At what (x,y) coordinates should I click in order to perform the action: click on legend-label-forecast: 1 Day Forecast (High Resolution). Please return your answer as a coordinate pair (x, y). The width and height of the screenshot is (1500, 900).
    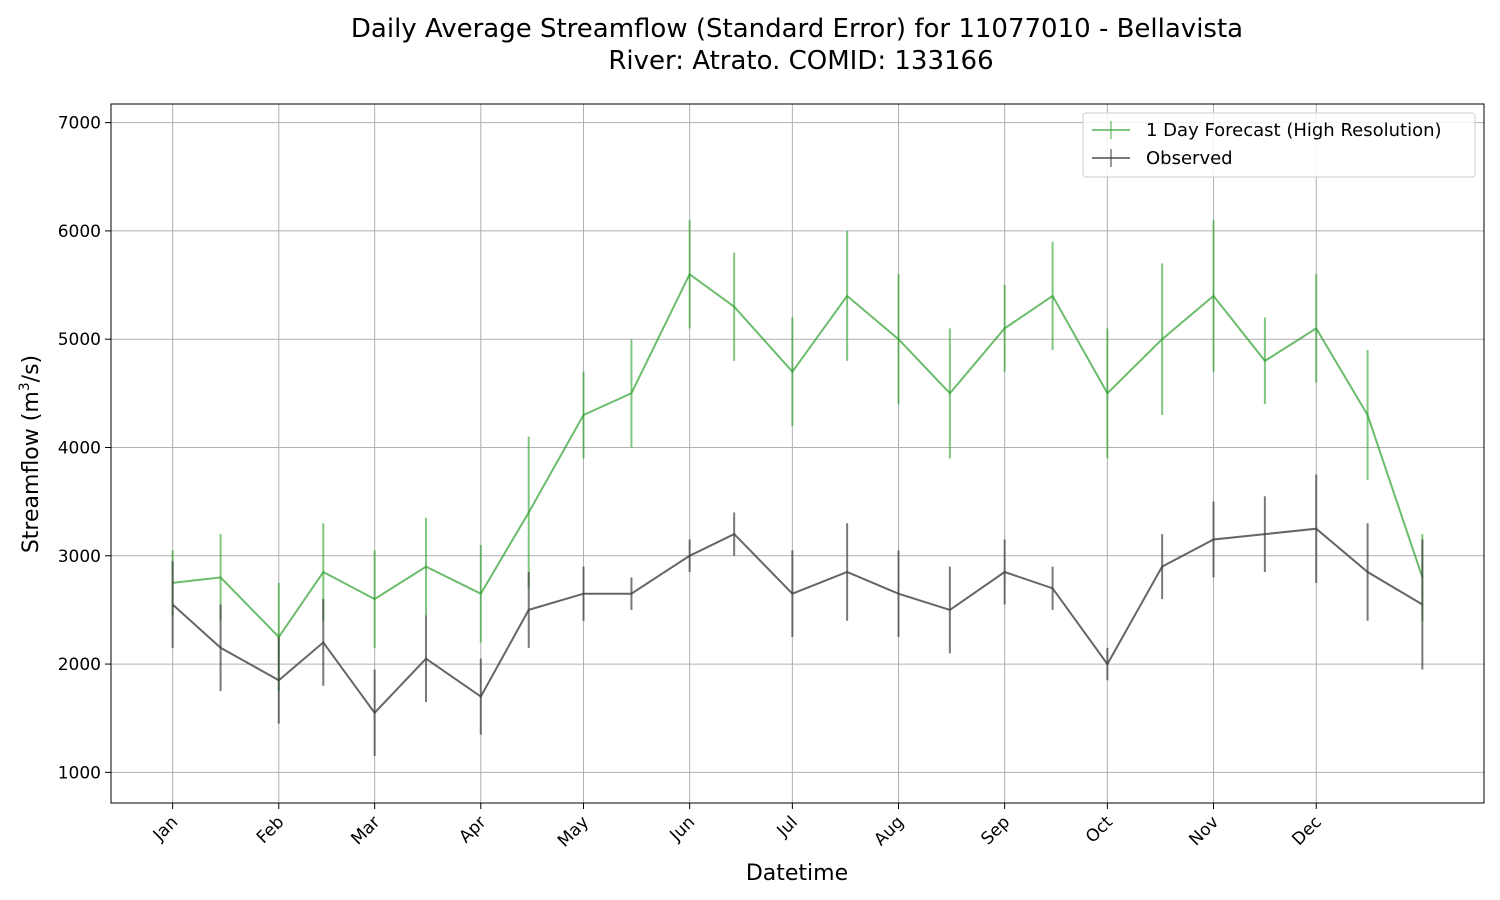
    Looking at the image, I should click on (1294, 130).